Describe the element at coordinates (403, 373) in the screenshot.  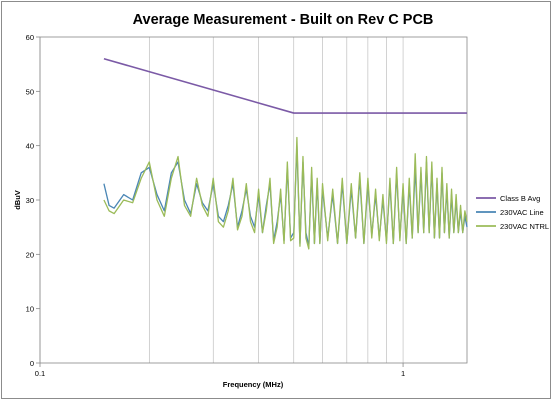
I see `x-tick-label: 1` at that location.